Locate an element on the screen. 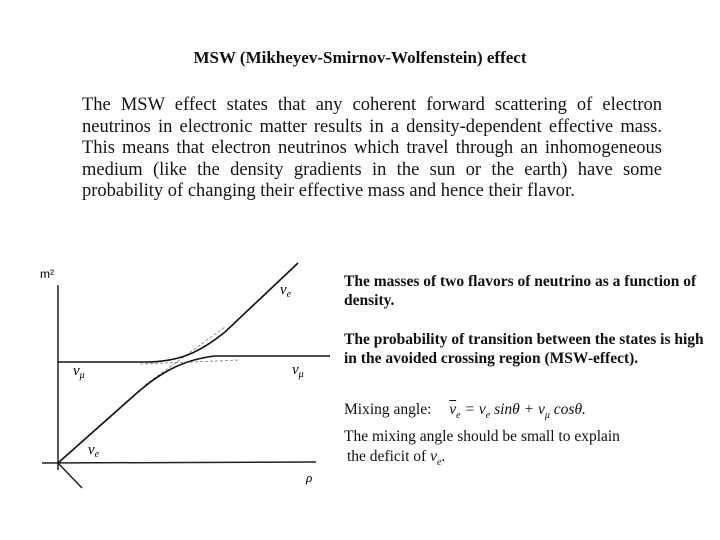 This screenshot has width=720, height=540. axis-tail is located at coordinates (70, 475).